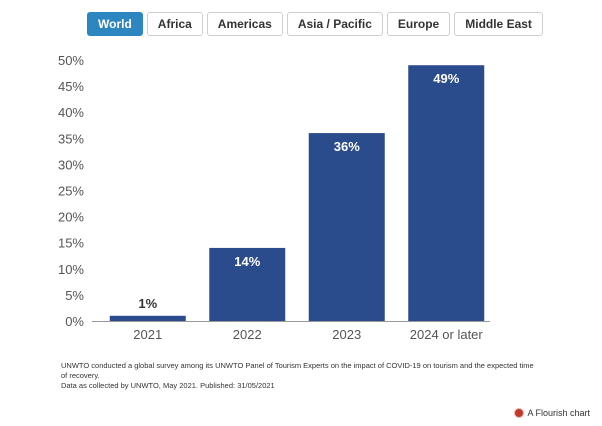  I want to click on data-label: 14%, so click(247, 261).